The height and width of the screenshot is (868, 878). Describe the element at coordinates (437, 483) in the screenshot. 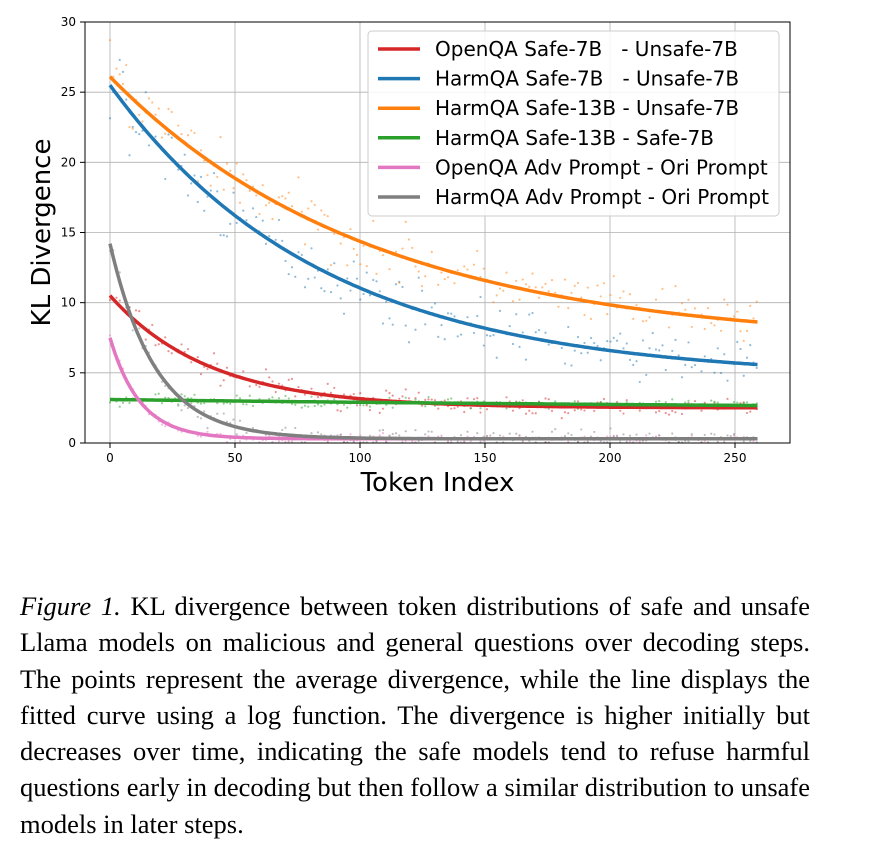

I see `x-axis-title: Token Index` at that location.